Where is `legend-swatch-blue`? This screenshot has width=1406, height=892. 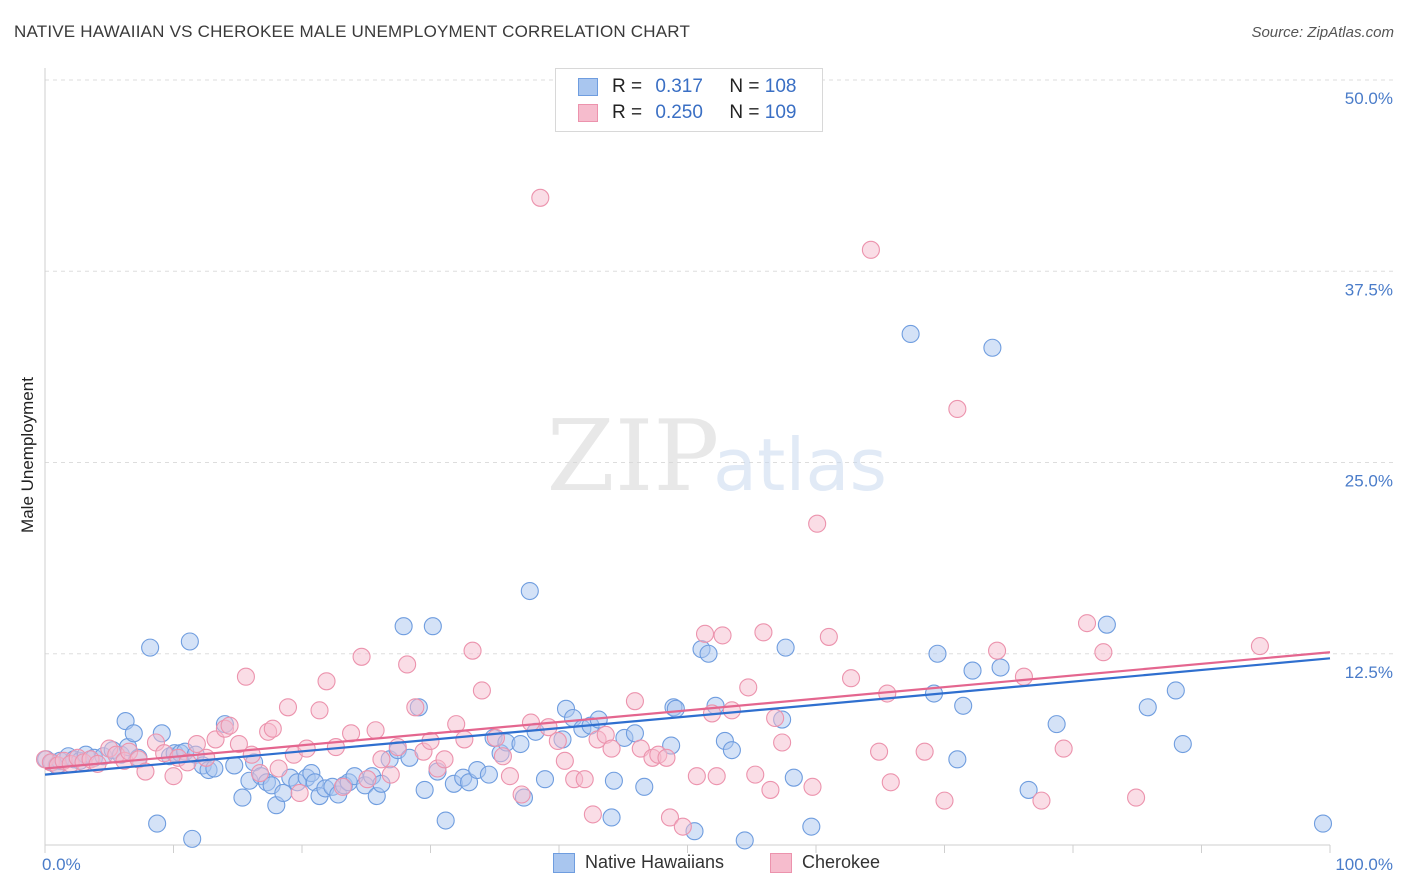
legend-swatch-blue is located at coordinates (588, 87).